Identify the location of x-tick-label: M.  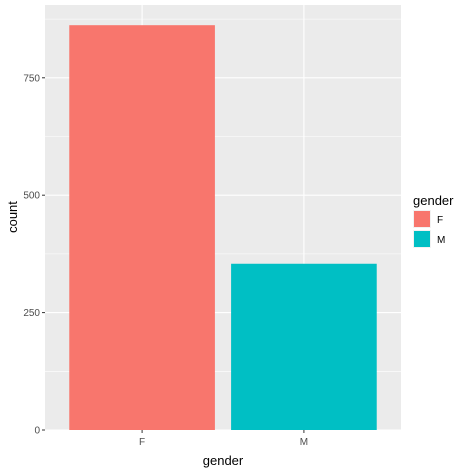
(304, 442).